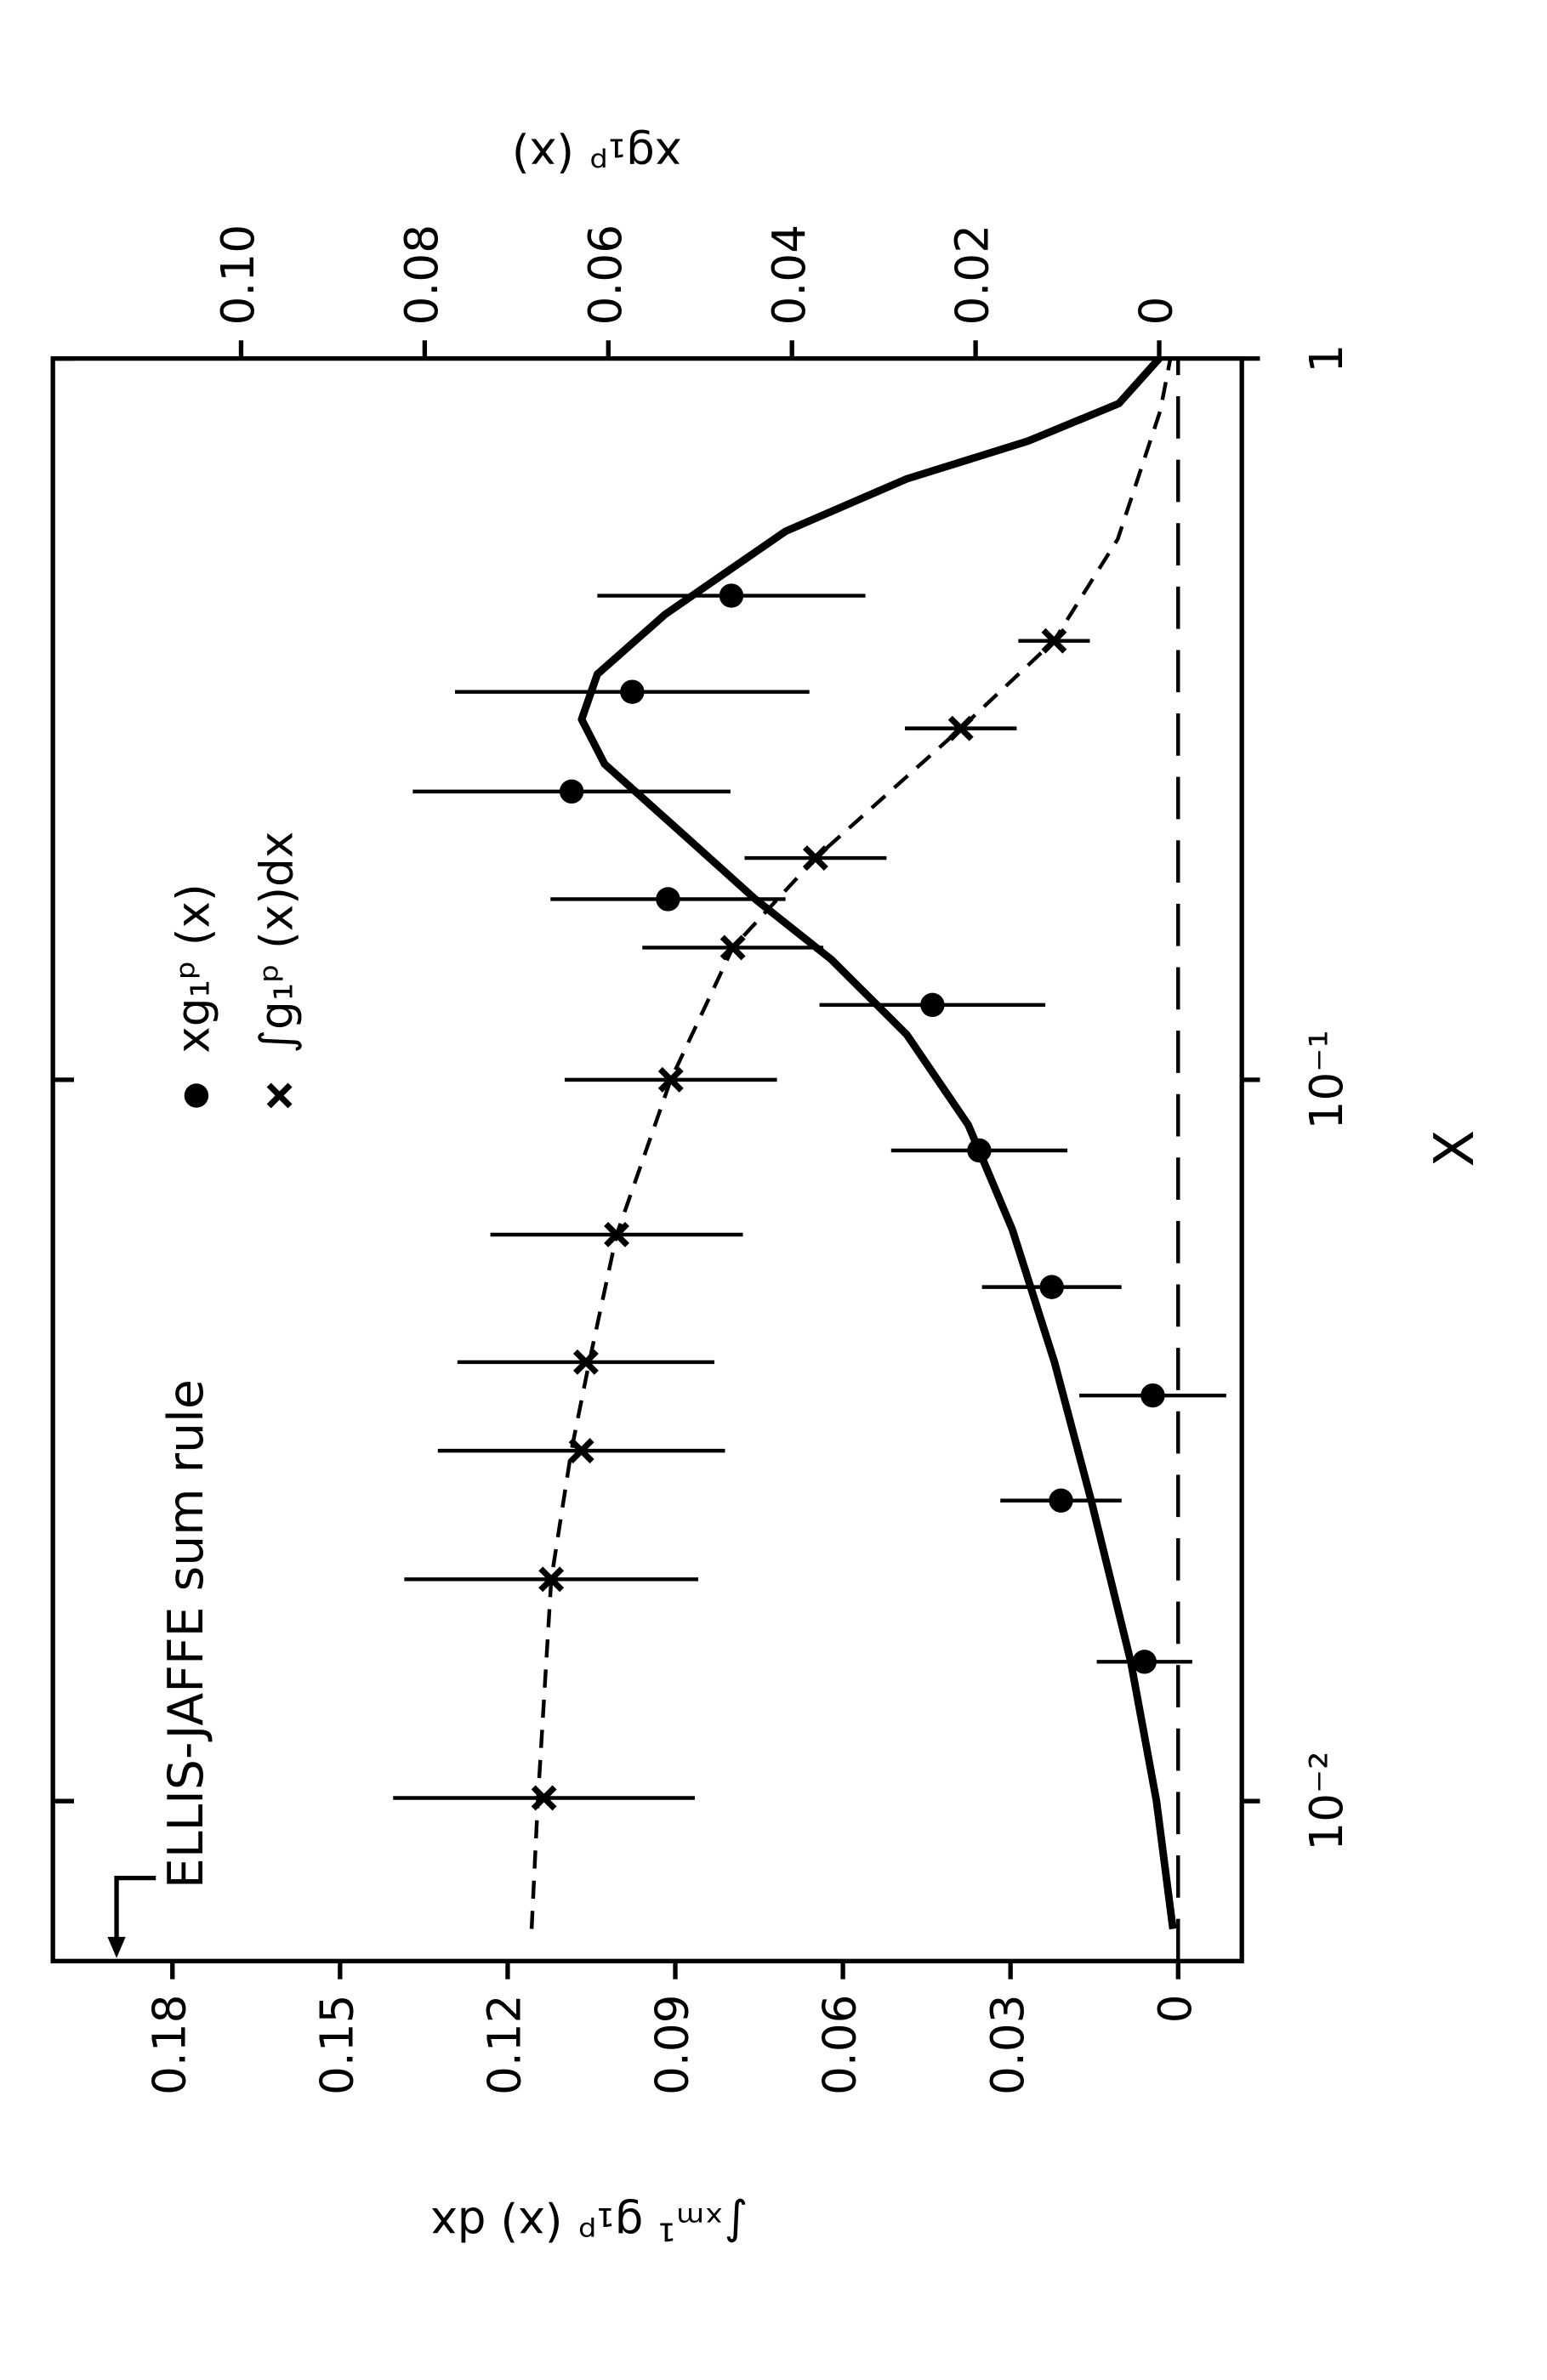  Describe the element at coordinates (186, 1634) in the screenshot. I see `annotation-label: ELLIS-JAFFE sum rule` at that location.